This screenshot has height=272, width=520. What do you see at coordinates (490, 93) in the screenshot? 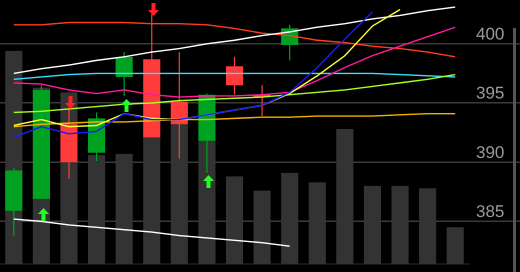
I see `y-tick-label: 395` at bounding box center [490, 93].